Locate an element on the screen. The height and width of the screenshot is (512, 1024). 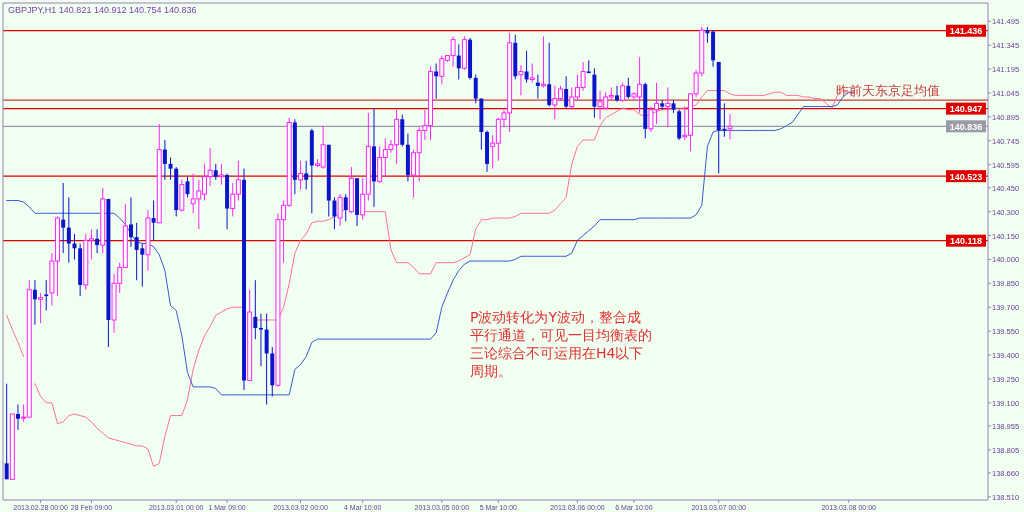
ref-line-label: 140.836 is located at coordinates (966, 126).